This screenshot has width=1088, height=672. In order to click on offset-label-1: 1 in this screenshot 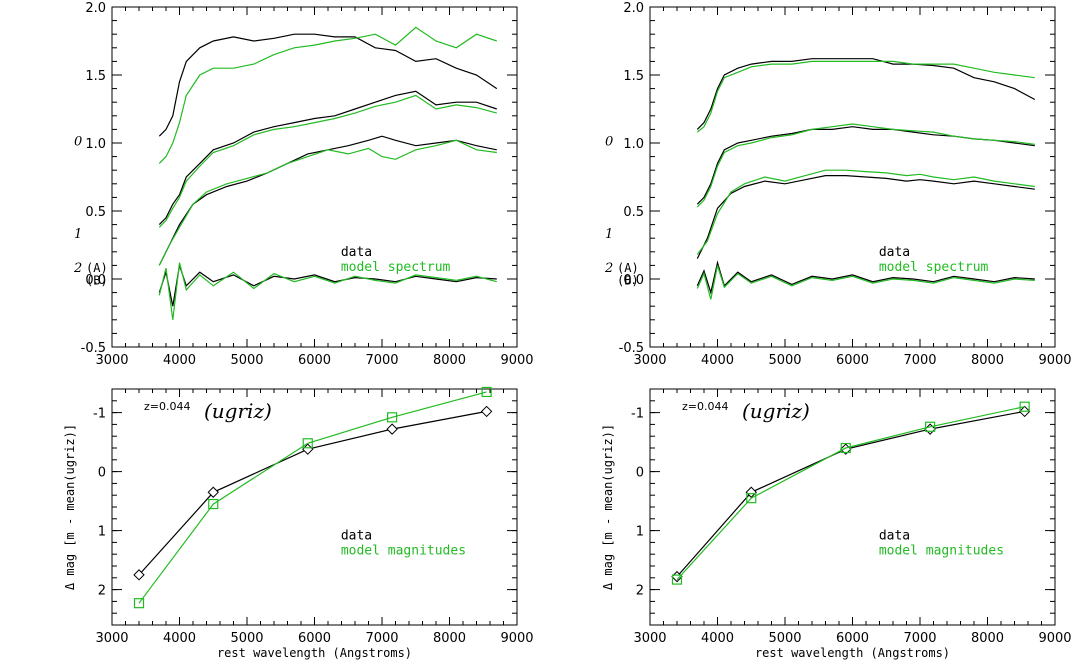, I will do `click(609, 234)`.